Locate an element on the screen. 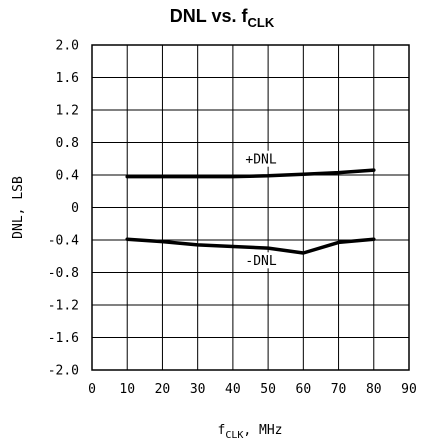  x-axis-label-subscript: CLK is located at coordinates (234, 435).